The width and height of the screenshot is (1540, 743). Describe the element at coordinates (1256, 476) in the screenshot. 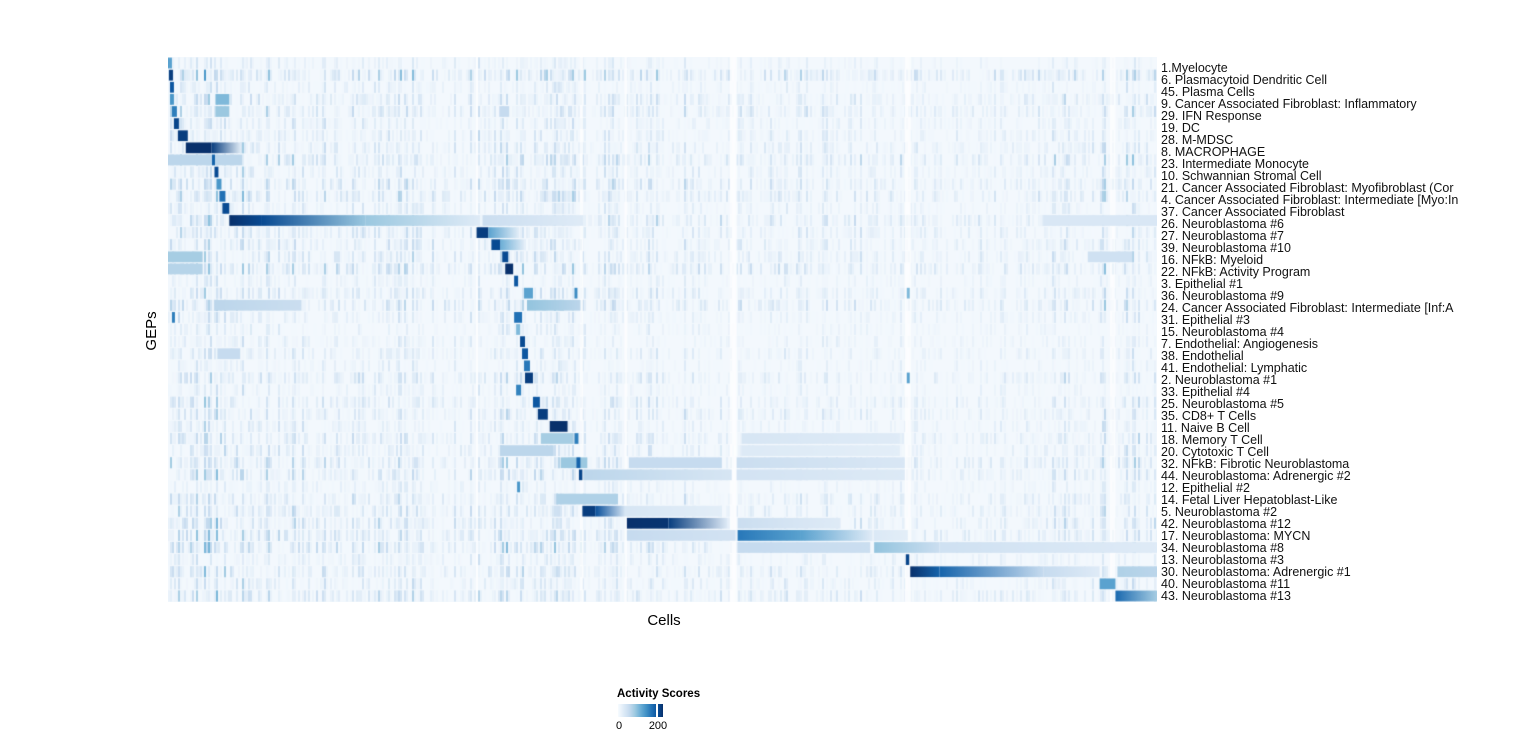

I see `row-label: 44. Neuroblastoma: Adrenergic #2` at that location.